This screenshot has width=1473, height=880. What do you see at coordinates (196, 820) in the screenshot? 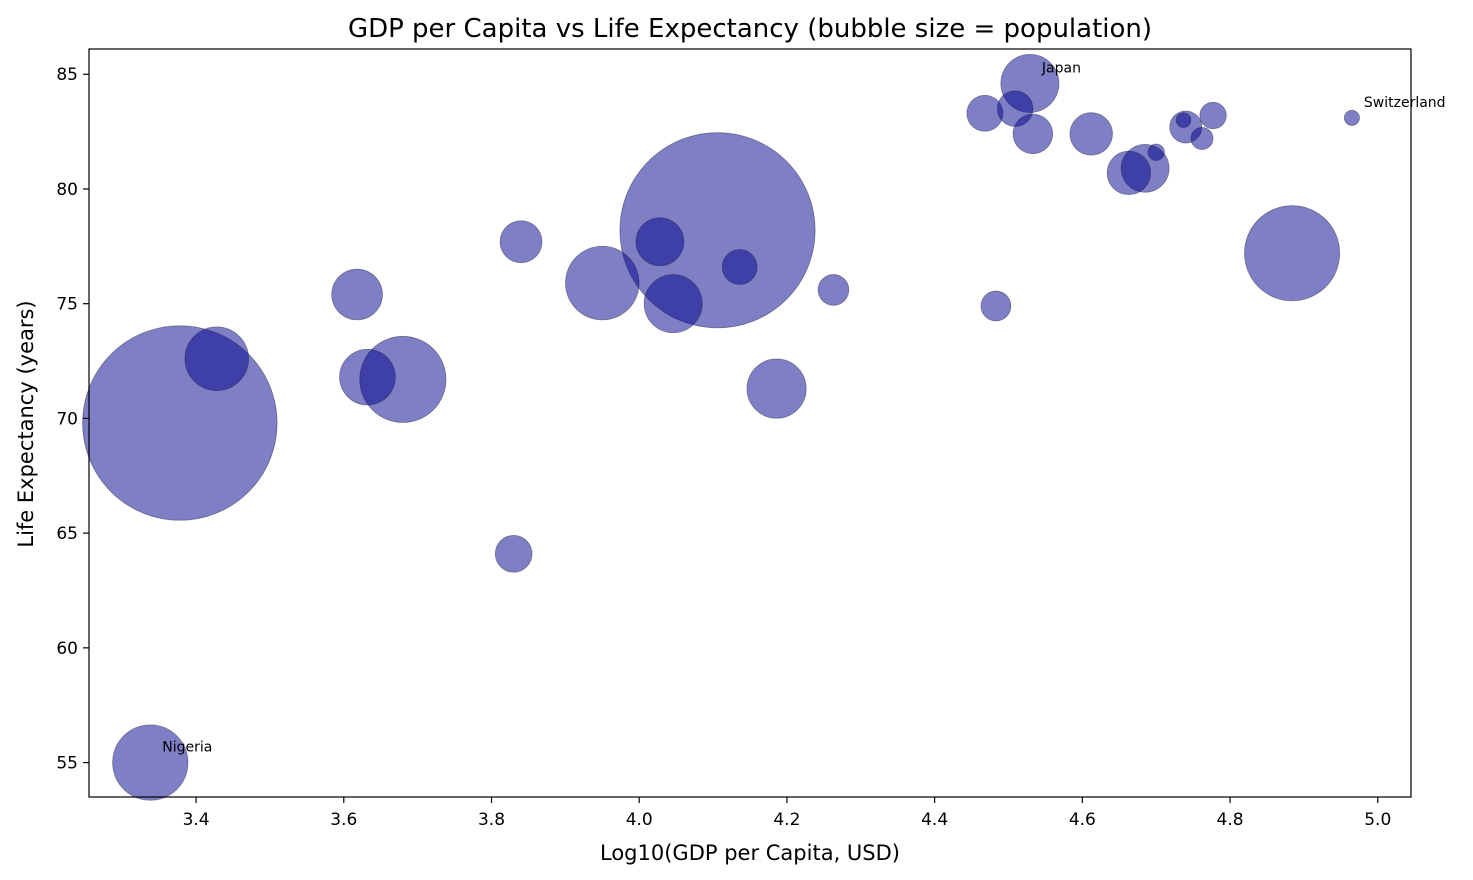
I see `x-tick-label: 3.4` at bounding box center [196, 820].